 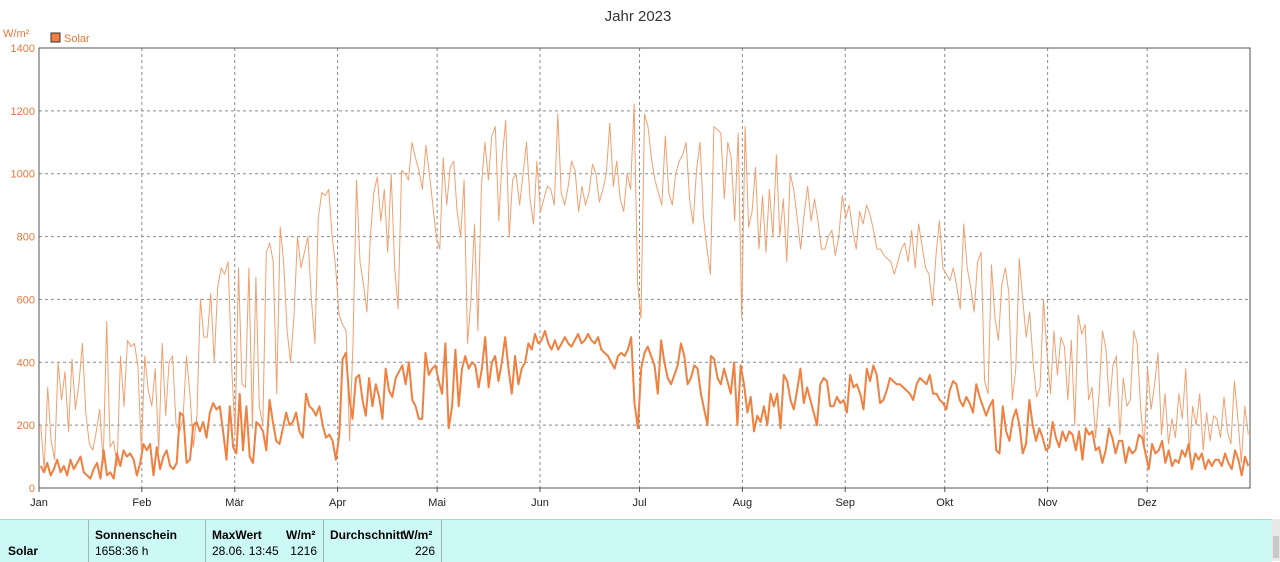 I want to click on y-tick-label: 1400, so click(x=23, y=49).